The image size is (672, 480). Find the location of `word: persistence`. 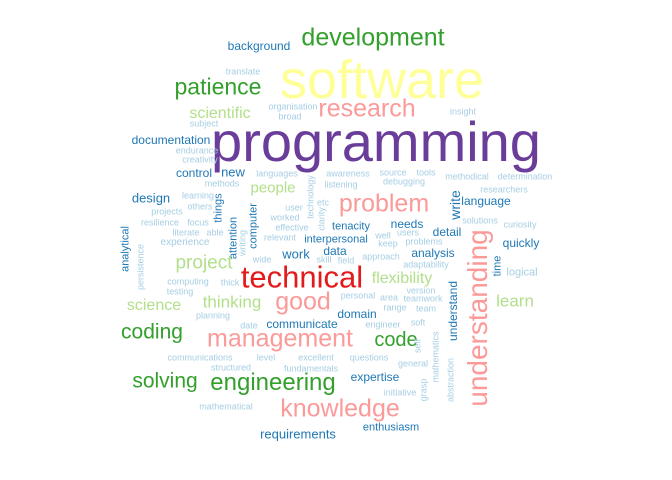

word: persistence is located at coordinates (140, 267).